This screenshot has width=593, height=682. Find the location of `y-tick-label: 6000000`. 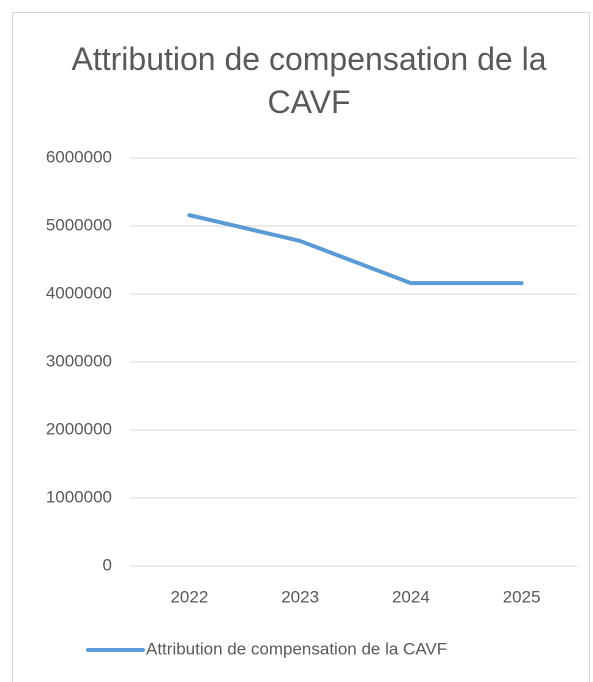

y-tick-label: 6000000 is located at coordinates (79, 156).